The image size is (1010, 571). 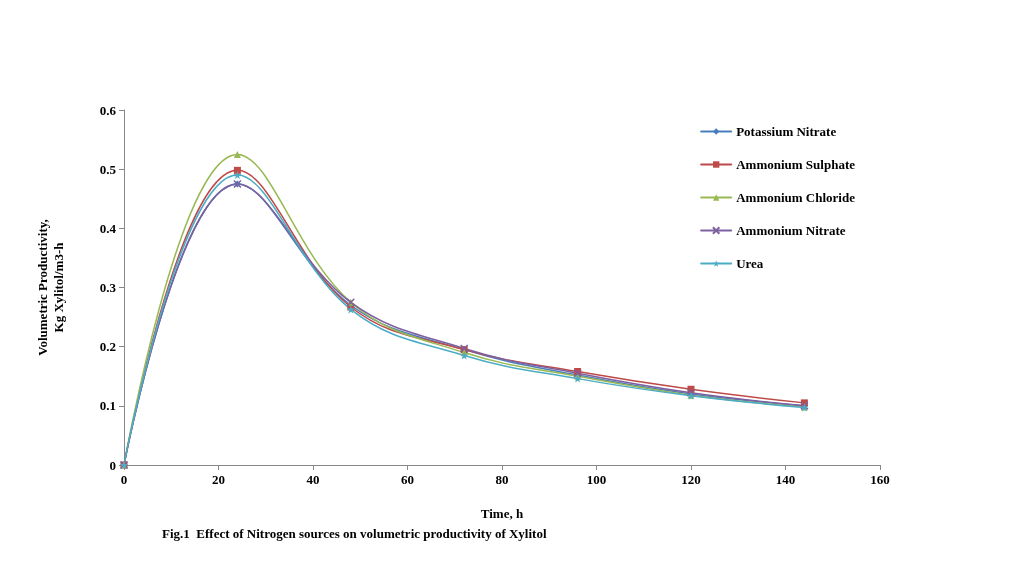 I want to click on legend-label: Ammonium Nitrate, so click(x=791, y=230).